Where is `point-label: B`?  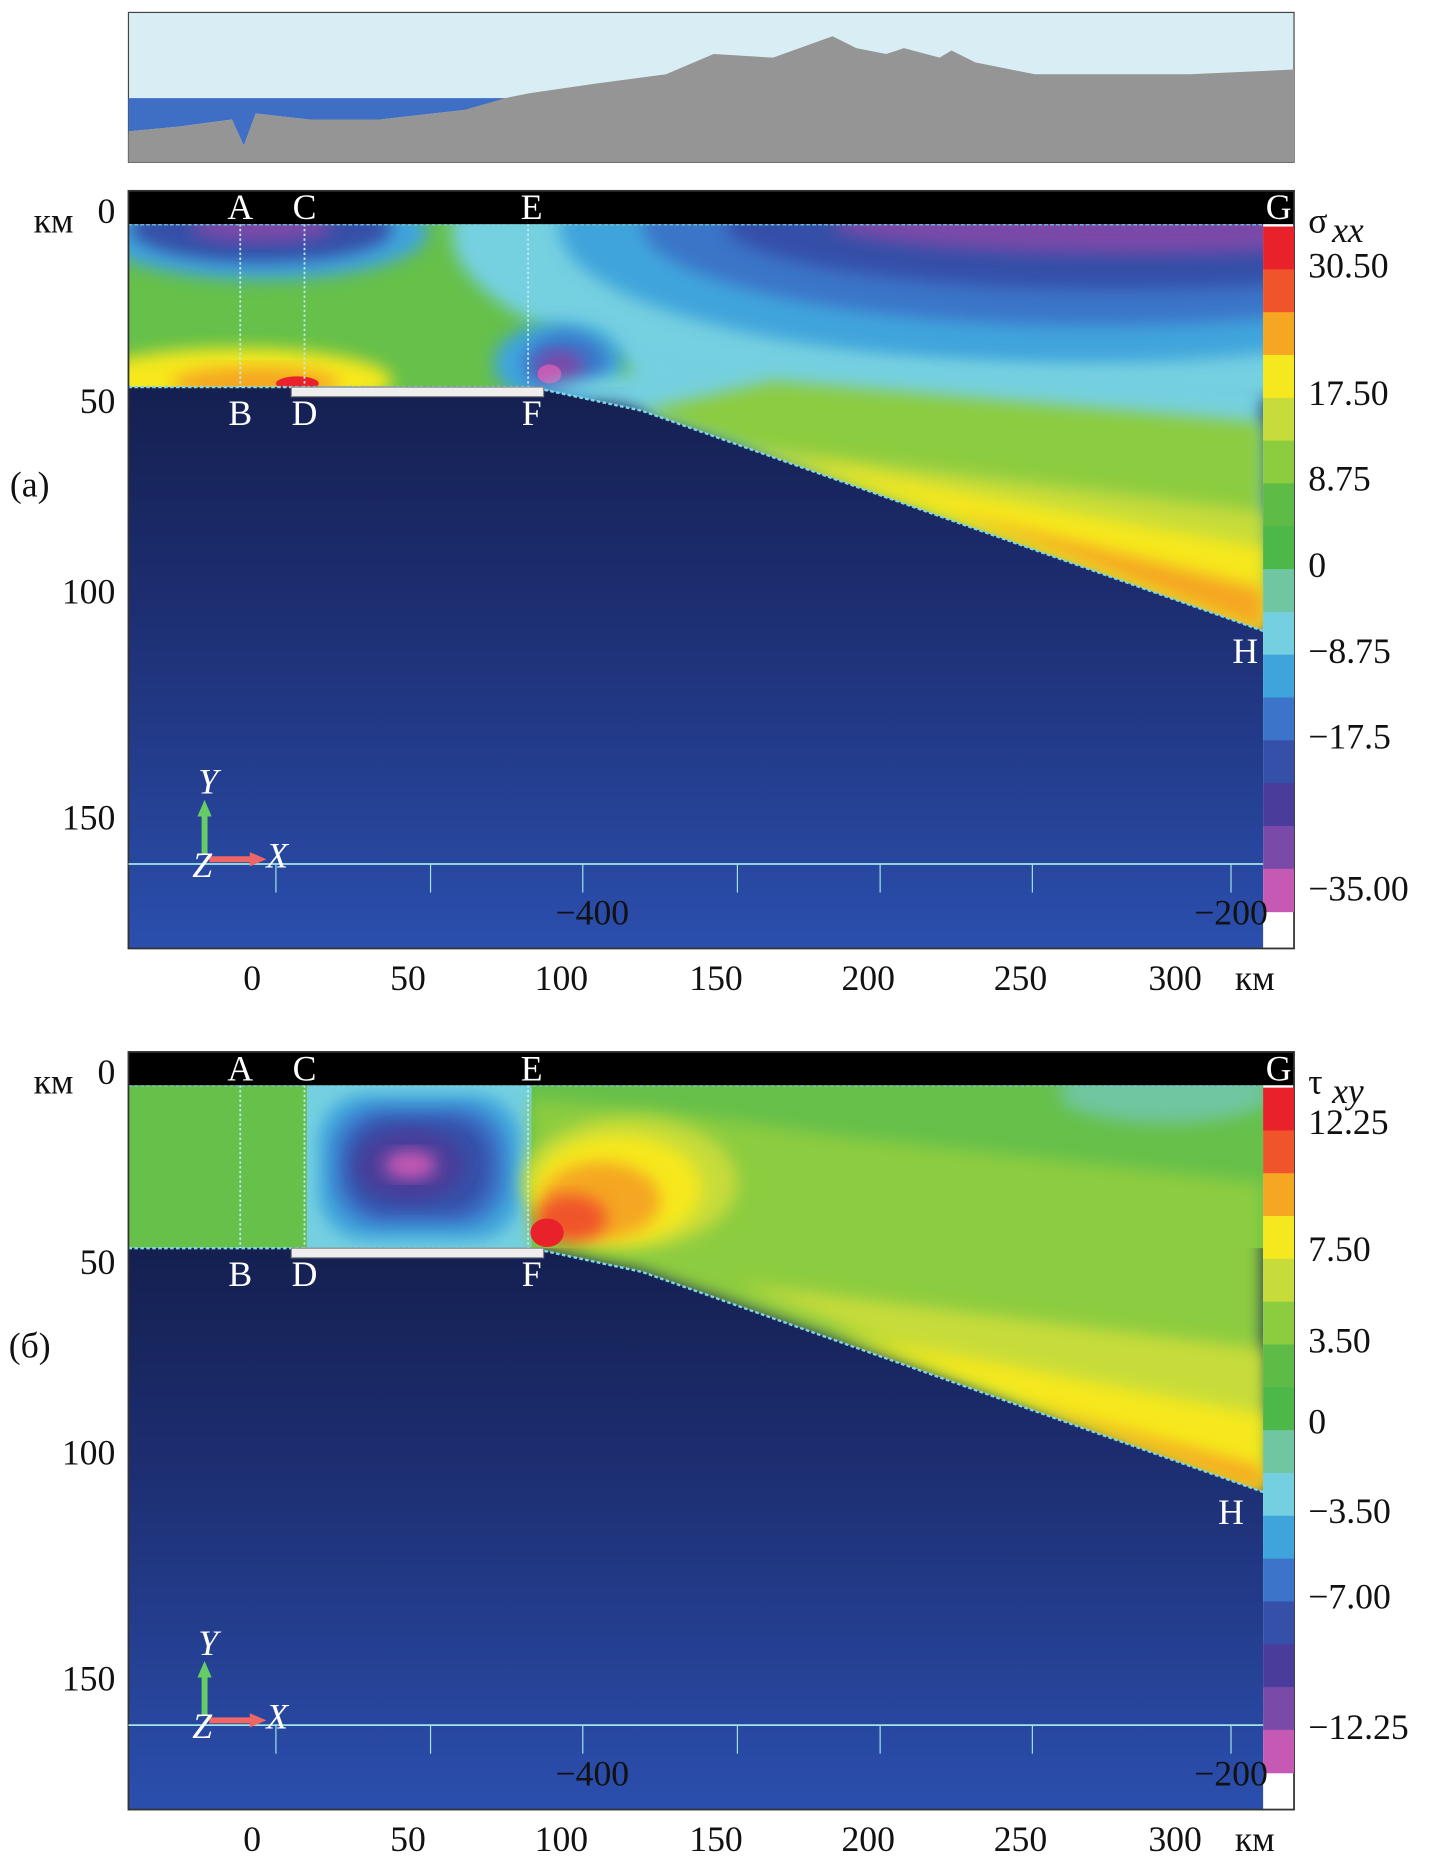
point-label: B is located at coordinates (240, 1274).